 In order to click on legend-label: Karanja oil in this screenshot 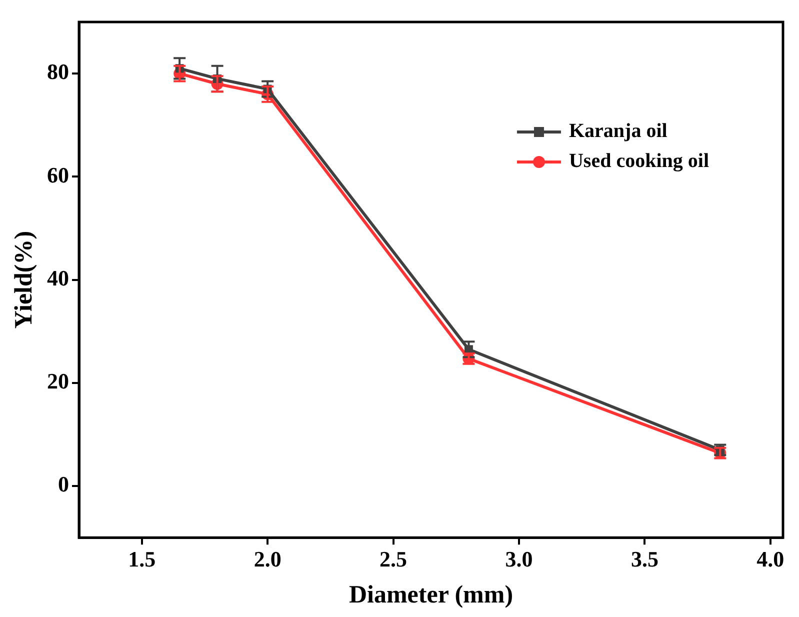, I will do `click(618, 131)`.